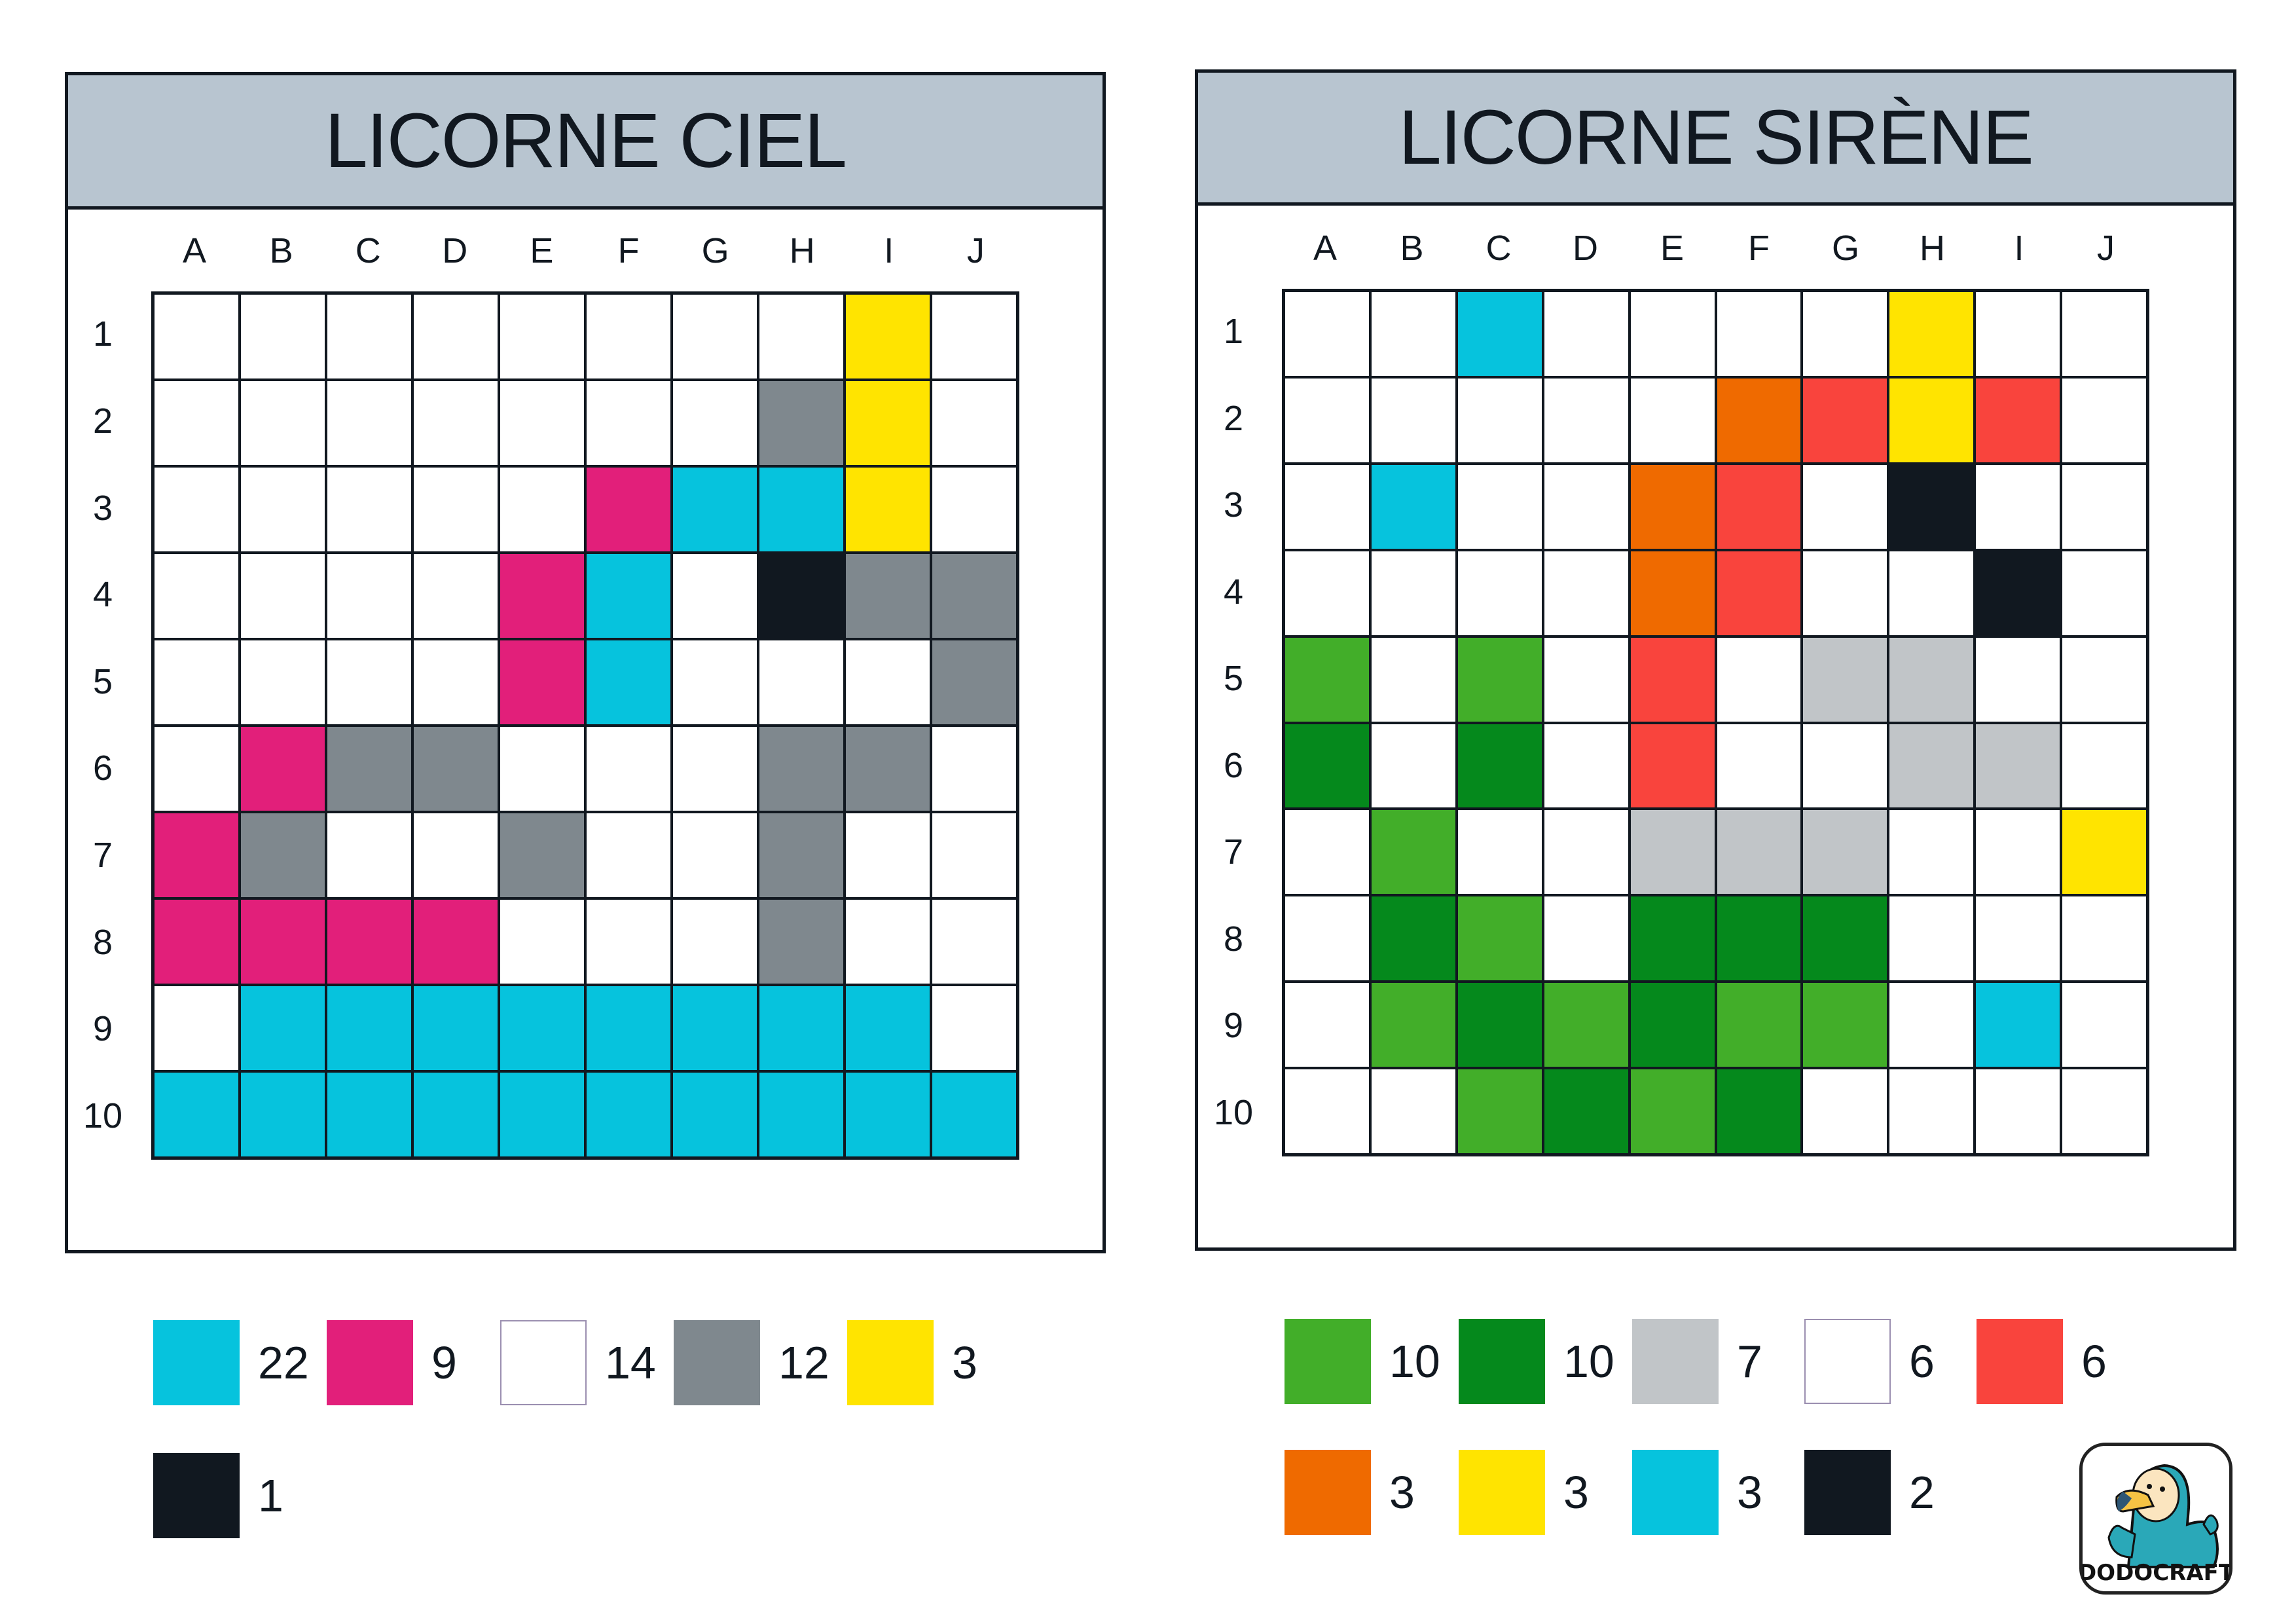 The image size is (2296, 1624). What do you see at coordinates (888, 336) in the screenshot?
I see `grid-cell-I1` at bounding box center [888, 336].